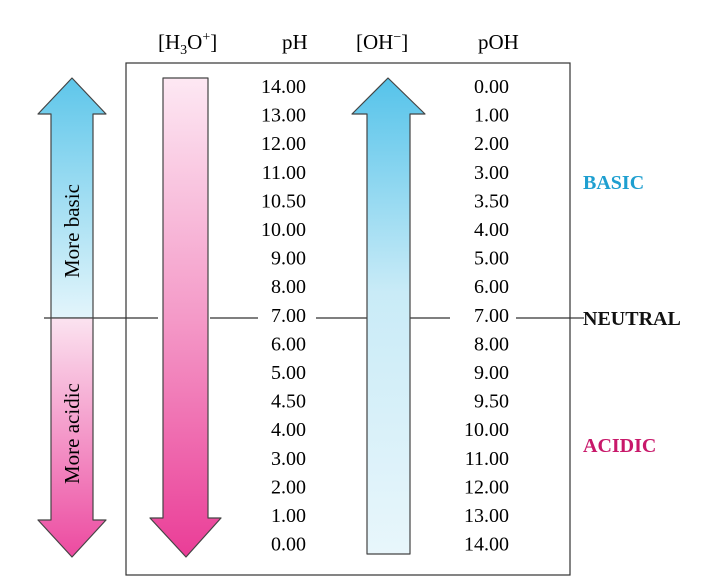  What do you see at coordinates (288, 516) in the screenshot?
I see `ph-value: 1.00` at bounding box center [288, 516].